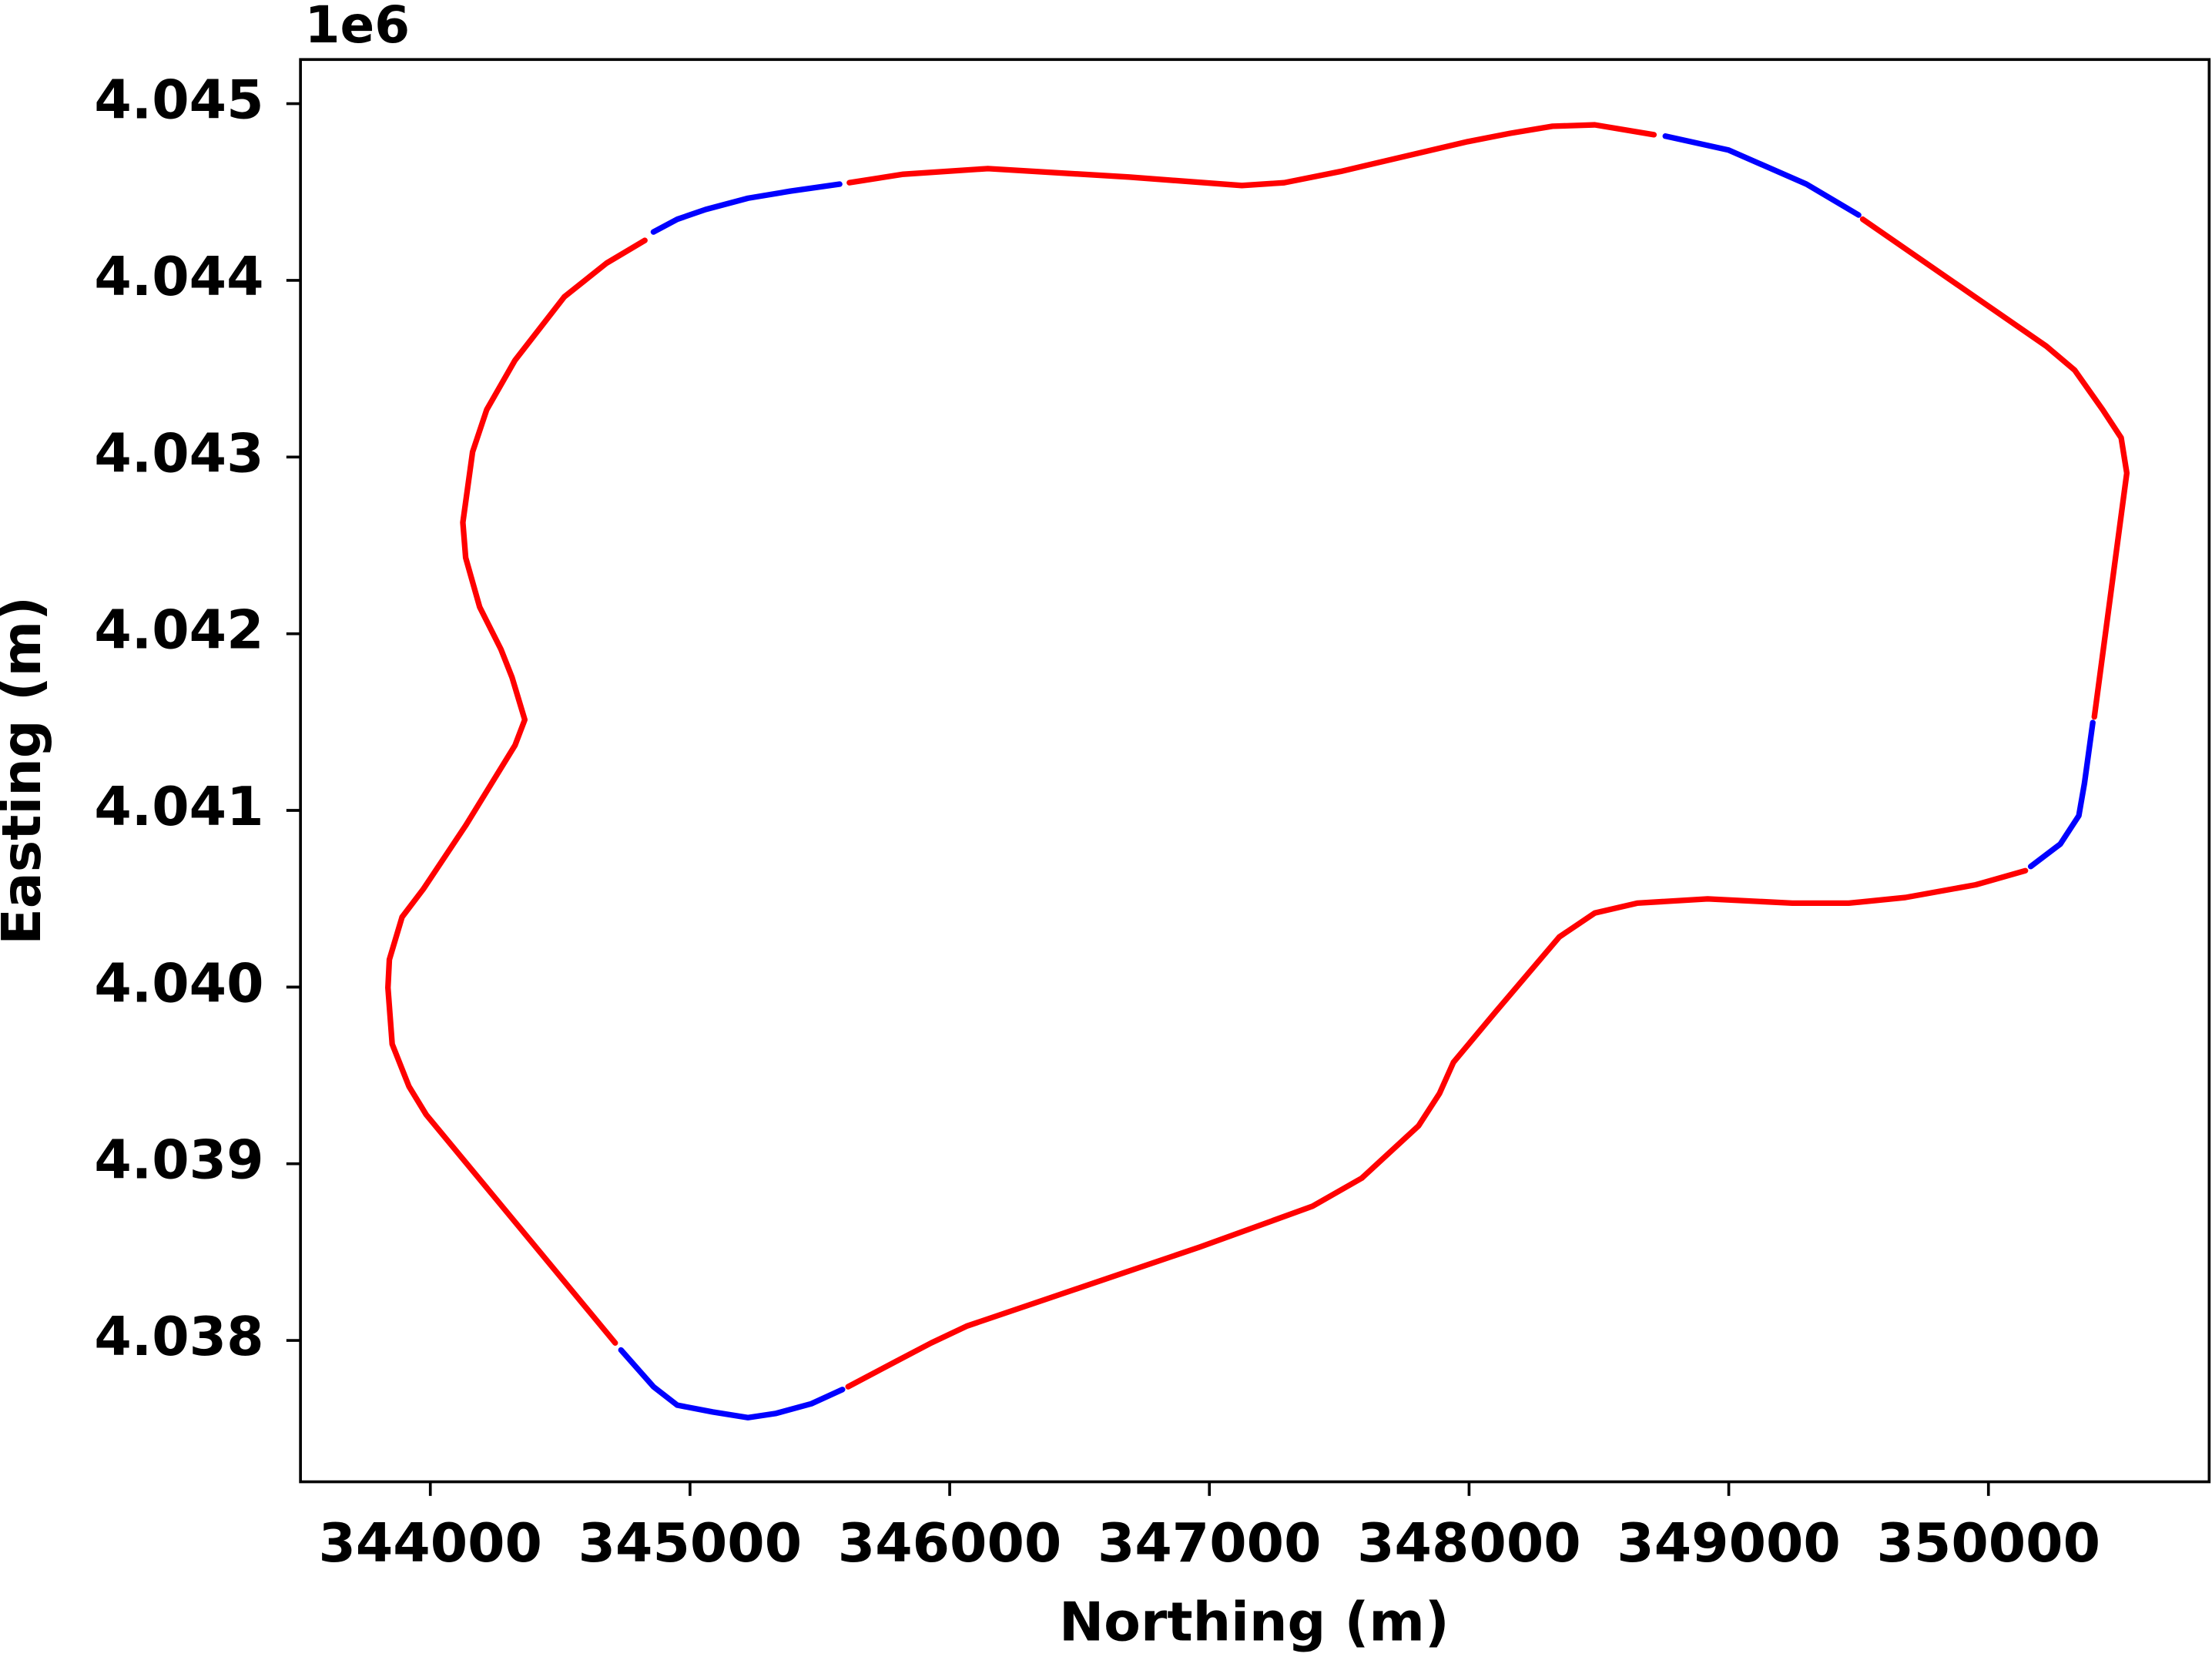 This screenshot has height=1657, width=2212. What do you see at coordinates (26, 771) in the screenshot?
I see `y-axis-title: Easting (m)` at bounding box center [26, 771].